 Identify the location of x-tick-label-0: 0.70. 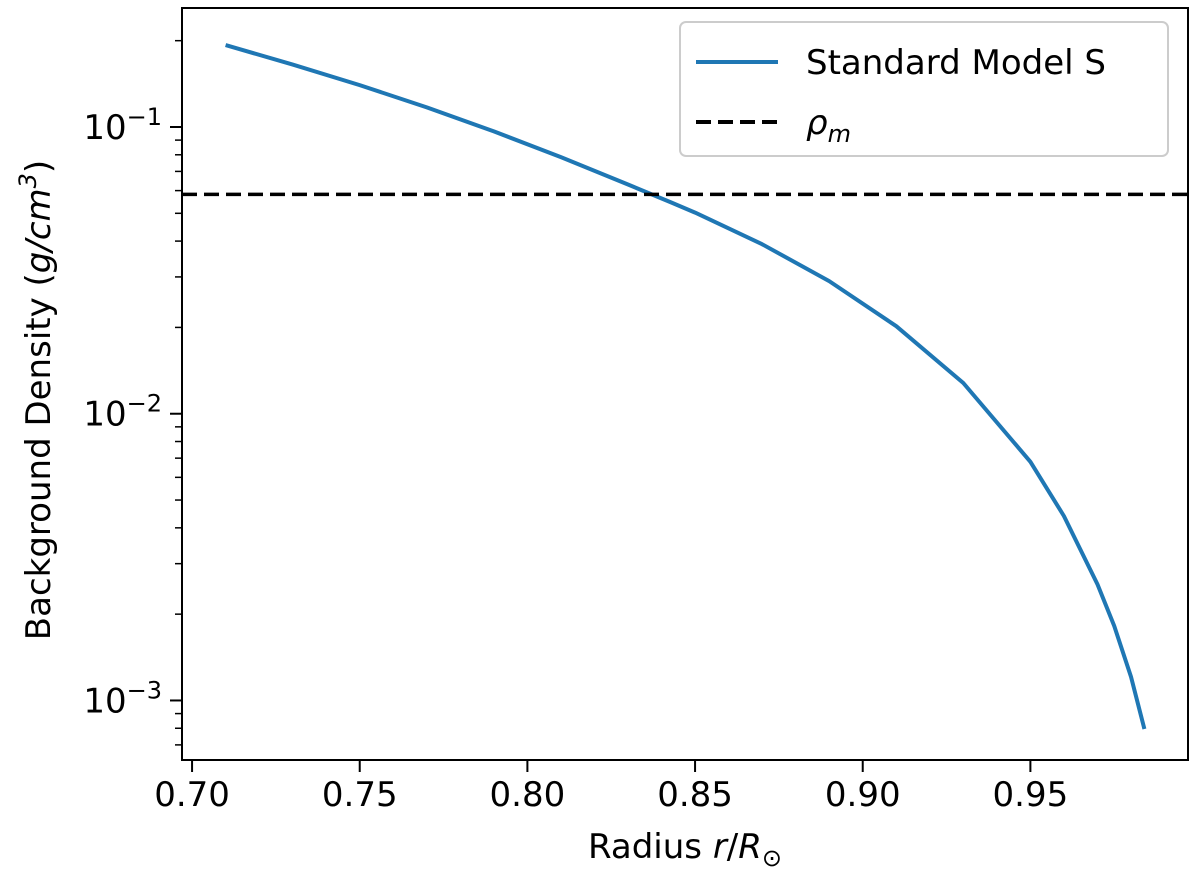
(192, 795).